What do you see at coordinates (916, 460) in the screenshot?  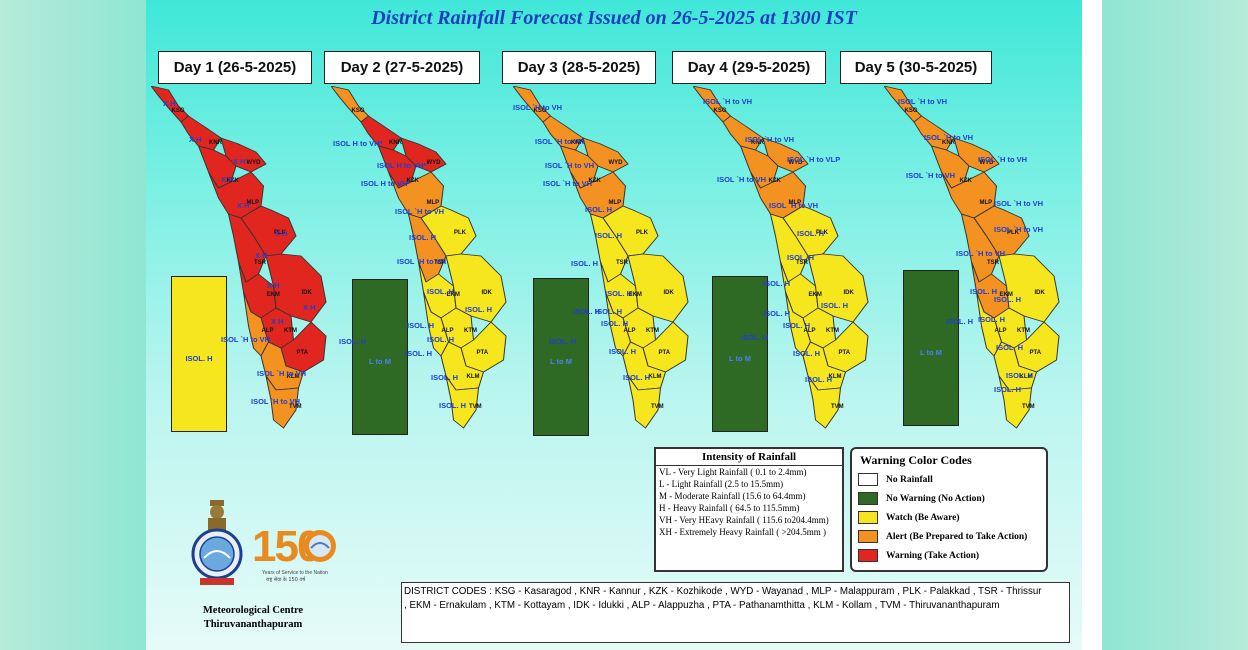 I see `warning-heading: Warning Color Codes` at bounding box center [916, 460].